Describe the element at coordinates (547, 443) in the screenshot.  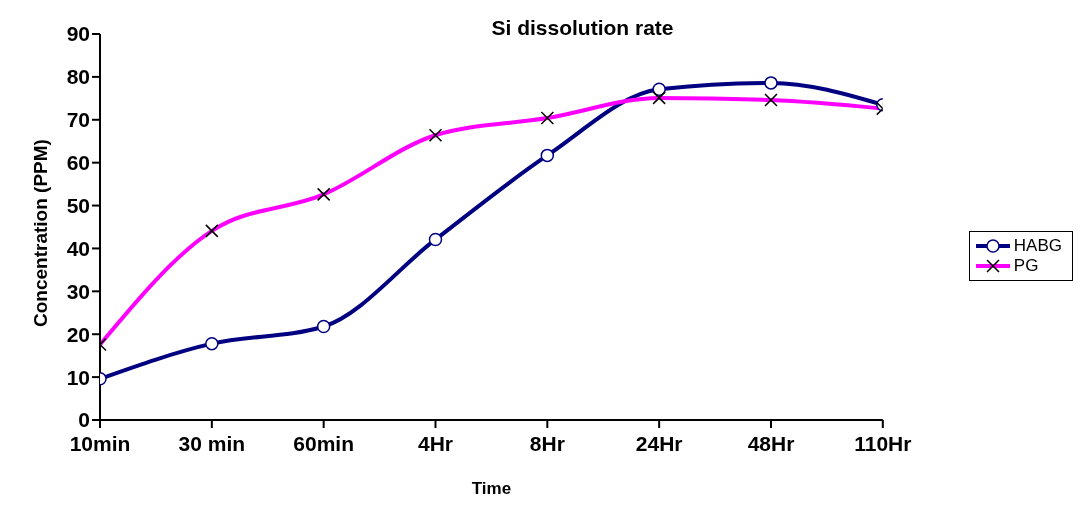
I see `x-tick-label: 8Hr` at that location.